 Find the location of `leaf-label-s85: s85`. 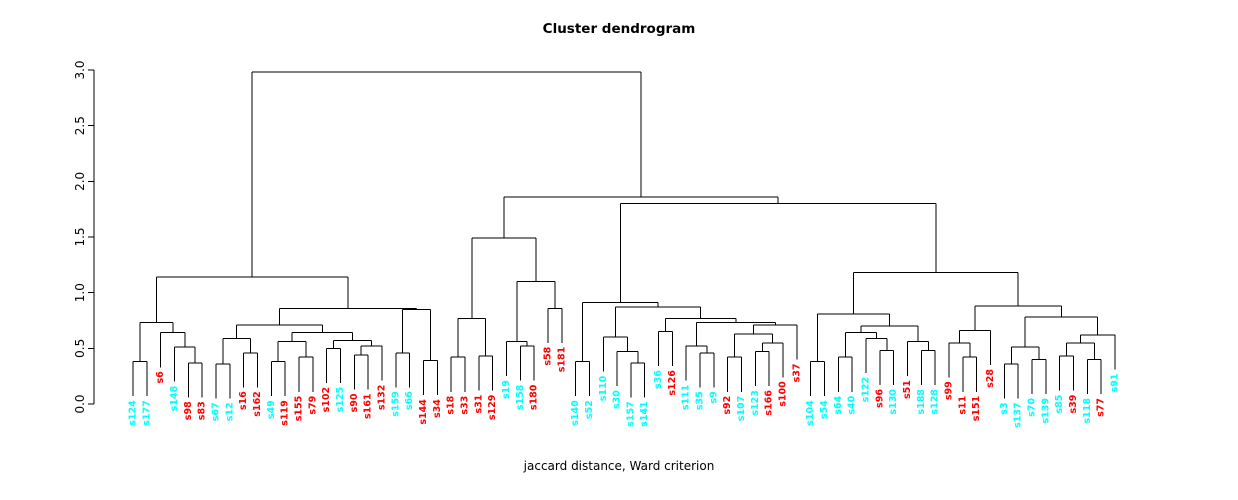

leaf-label-s85: s85 is located at coordinates (1059, 404).